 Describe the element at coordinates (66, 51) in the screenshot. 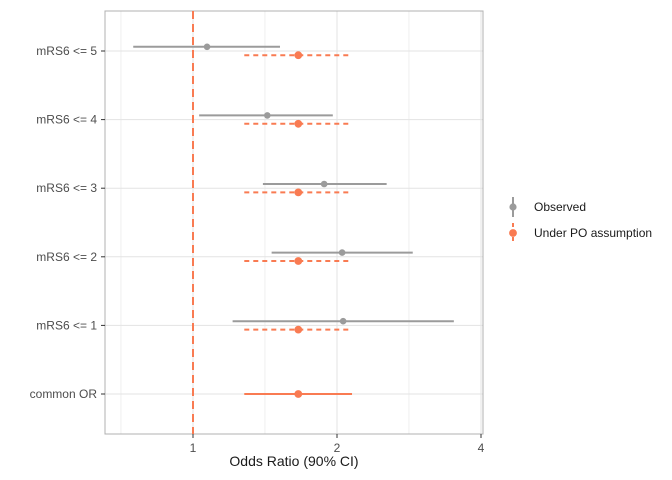

I see `y-axis-label: mRS6 <= 5` at that location.